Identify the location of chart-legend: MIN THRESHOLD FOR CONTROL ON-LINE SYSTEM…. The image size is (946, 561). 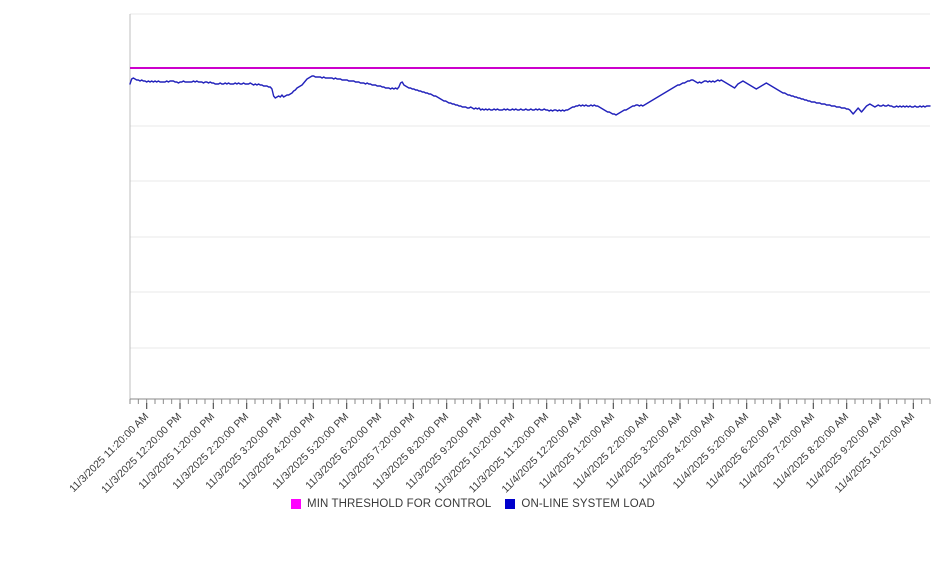
(473, 504).